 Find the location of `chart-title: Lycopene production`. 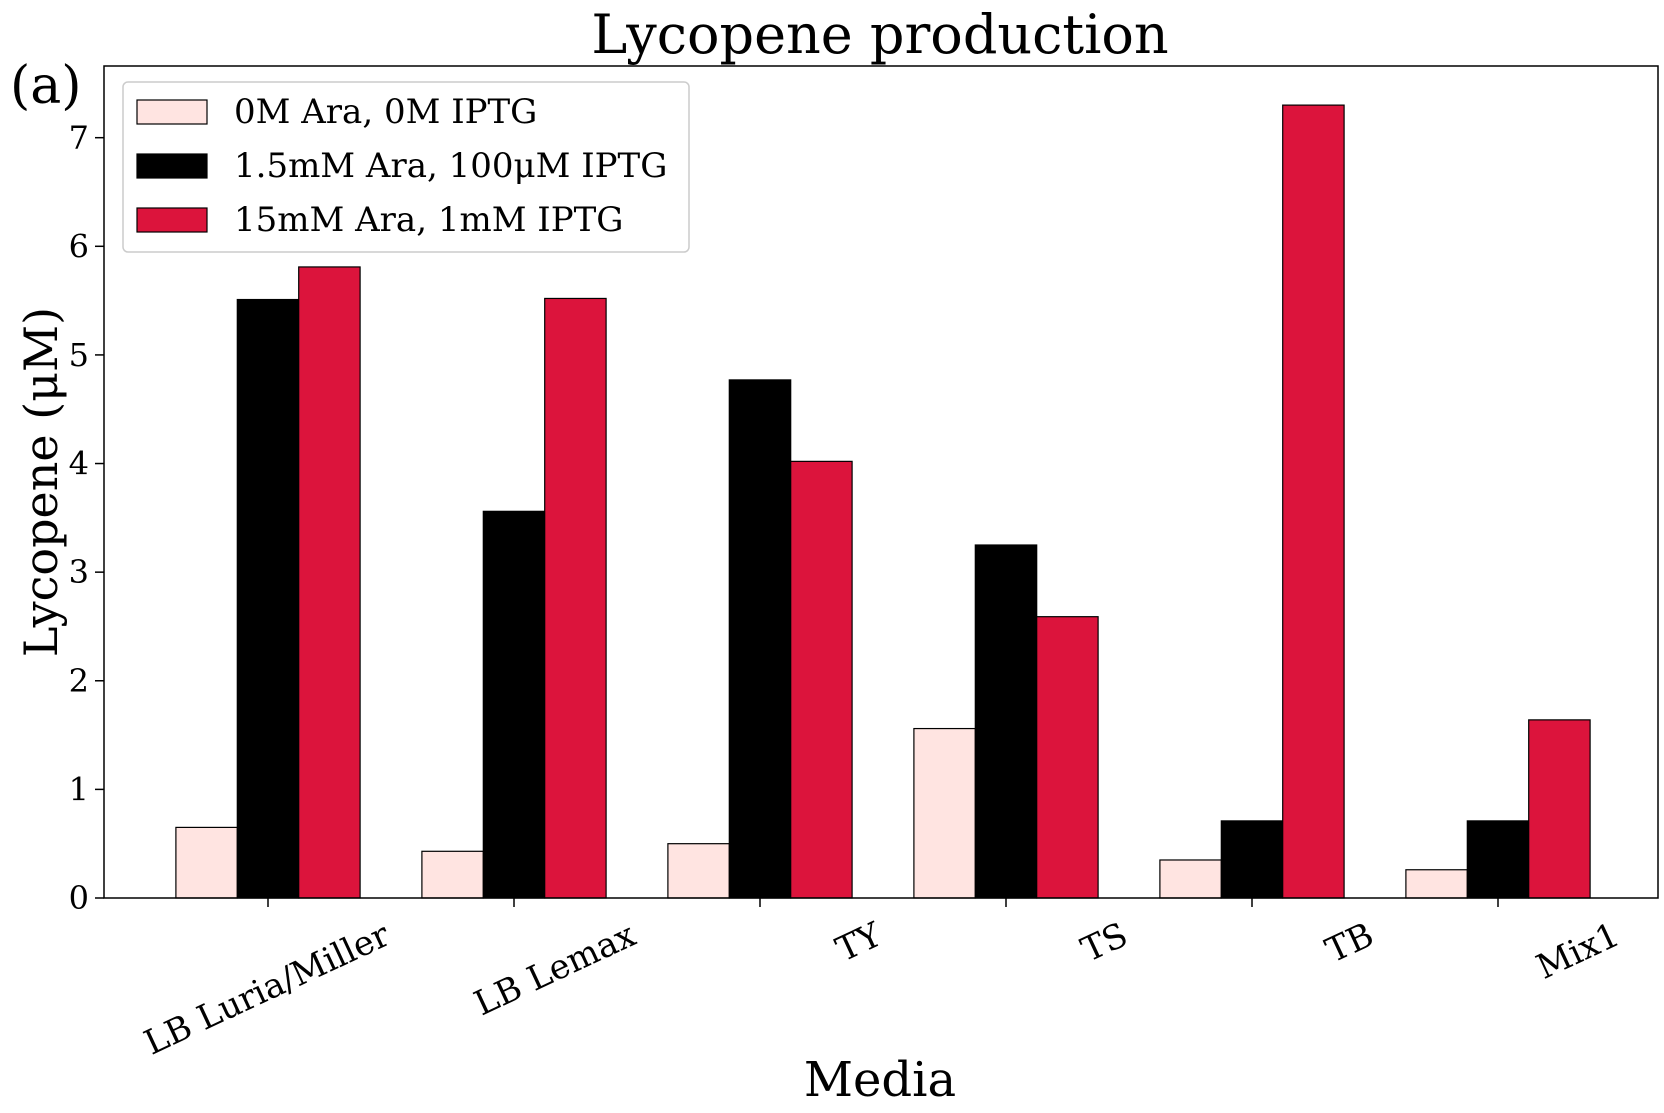

chart-title: Lycopene production is located at coordinates (879, 34).